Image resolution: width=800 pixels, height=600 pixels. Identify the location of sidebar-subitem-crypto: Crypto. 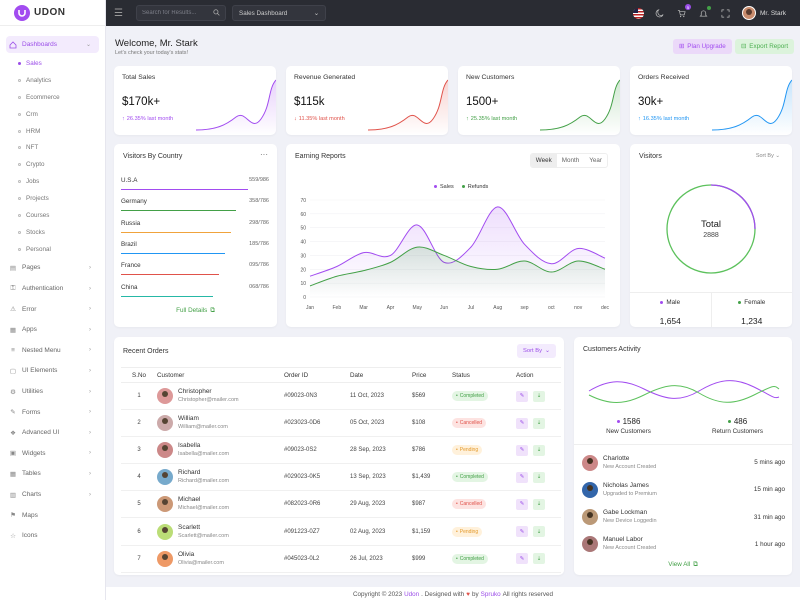
(52, 164).